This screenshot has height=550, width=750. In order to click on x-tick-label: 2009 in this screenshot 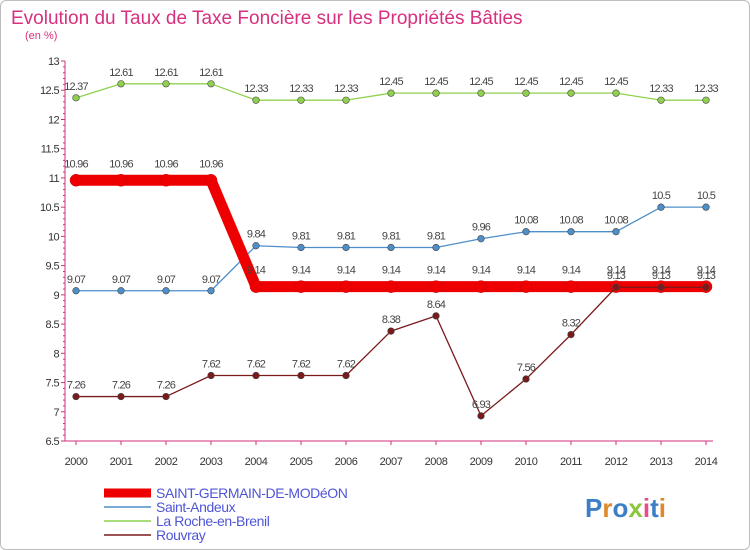, I will do `click(481, 462)`.